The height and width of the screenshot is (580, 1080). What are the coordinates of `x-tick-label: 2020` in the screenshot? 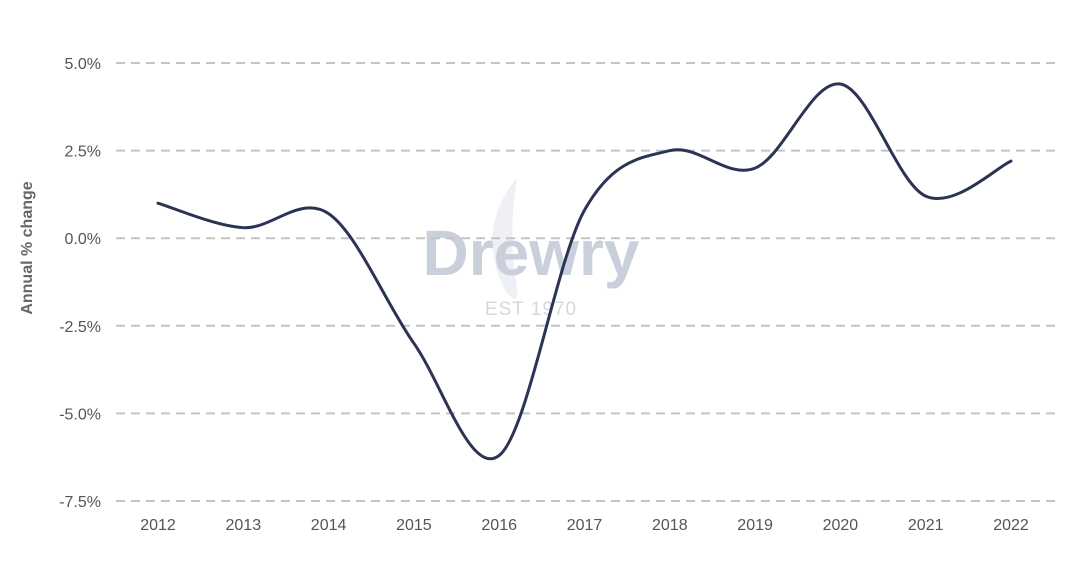 It's located at (841, 525).